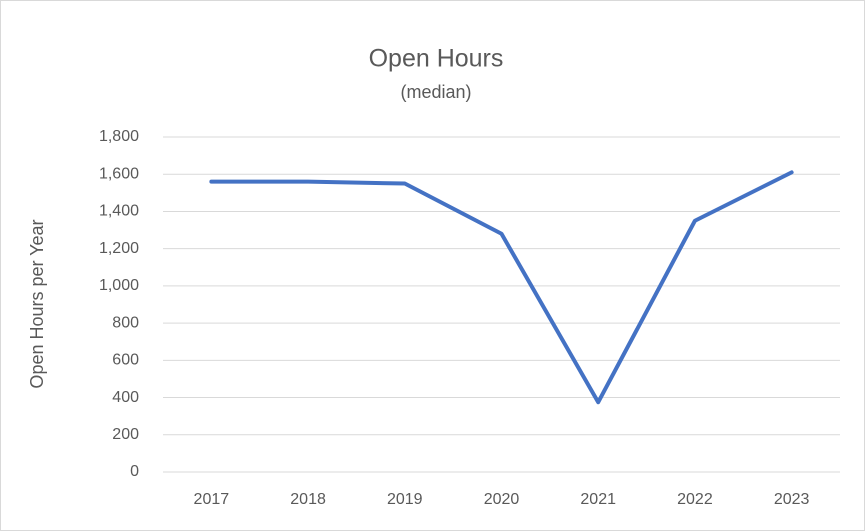 Image resolution: width=865 pixels, height=531 pixels. I want to click on y-tick-label: 200, so click(125, 434).